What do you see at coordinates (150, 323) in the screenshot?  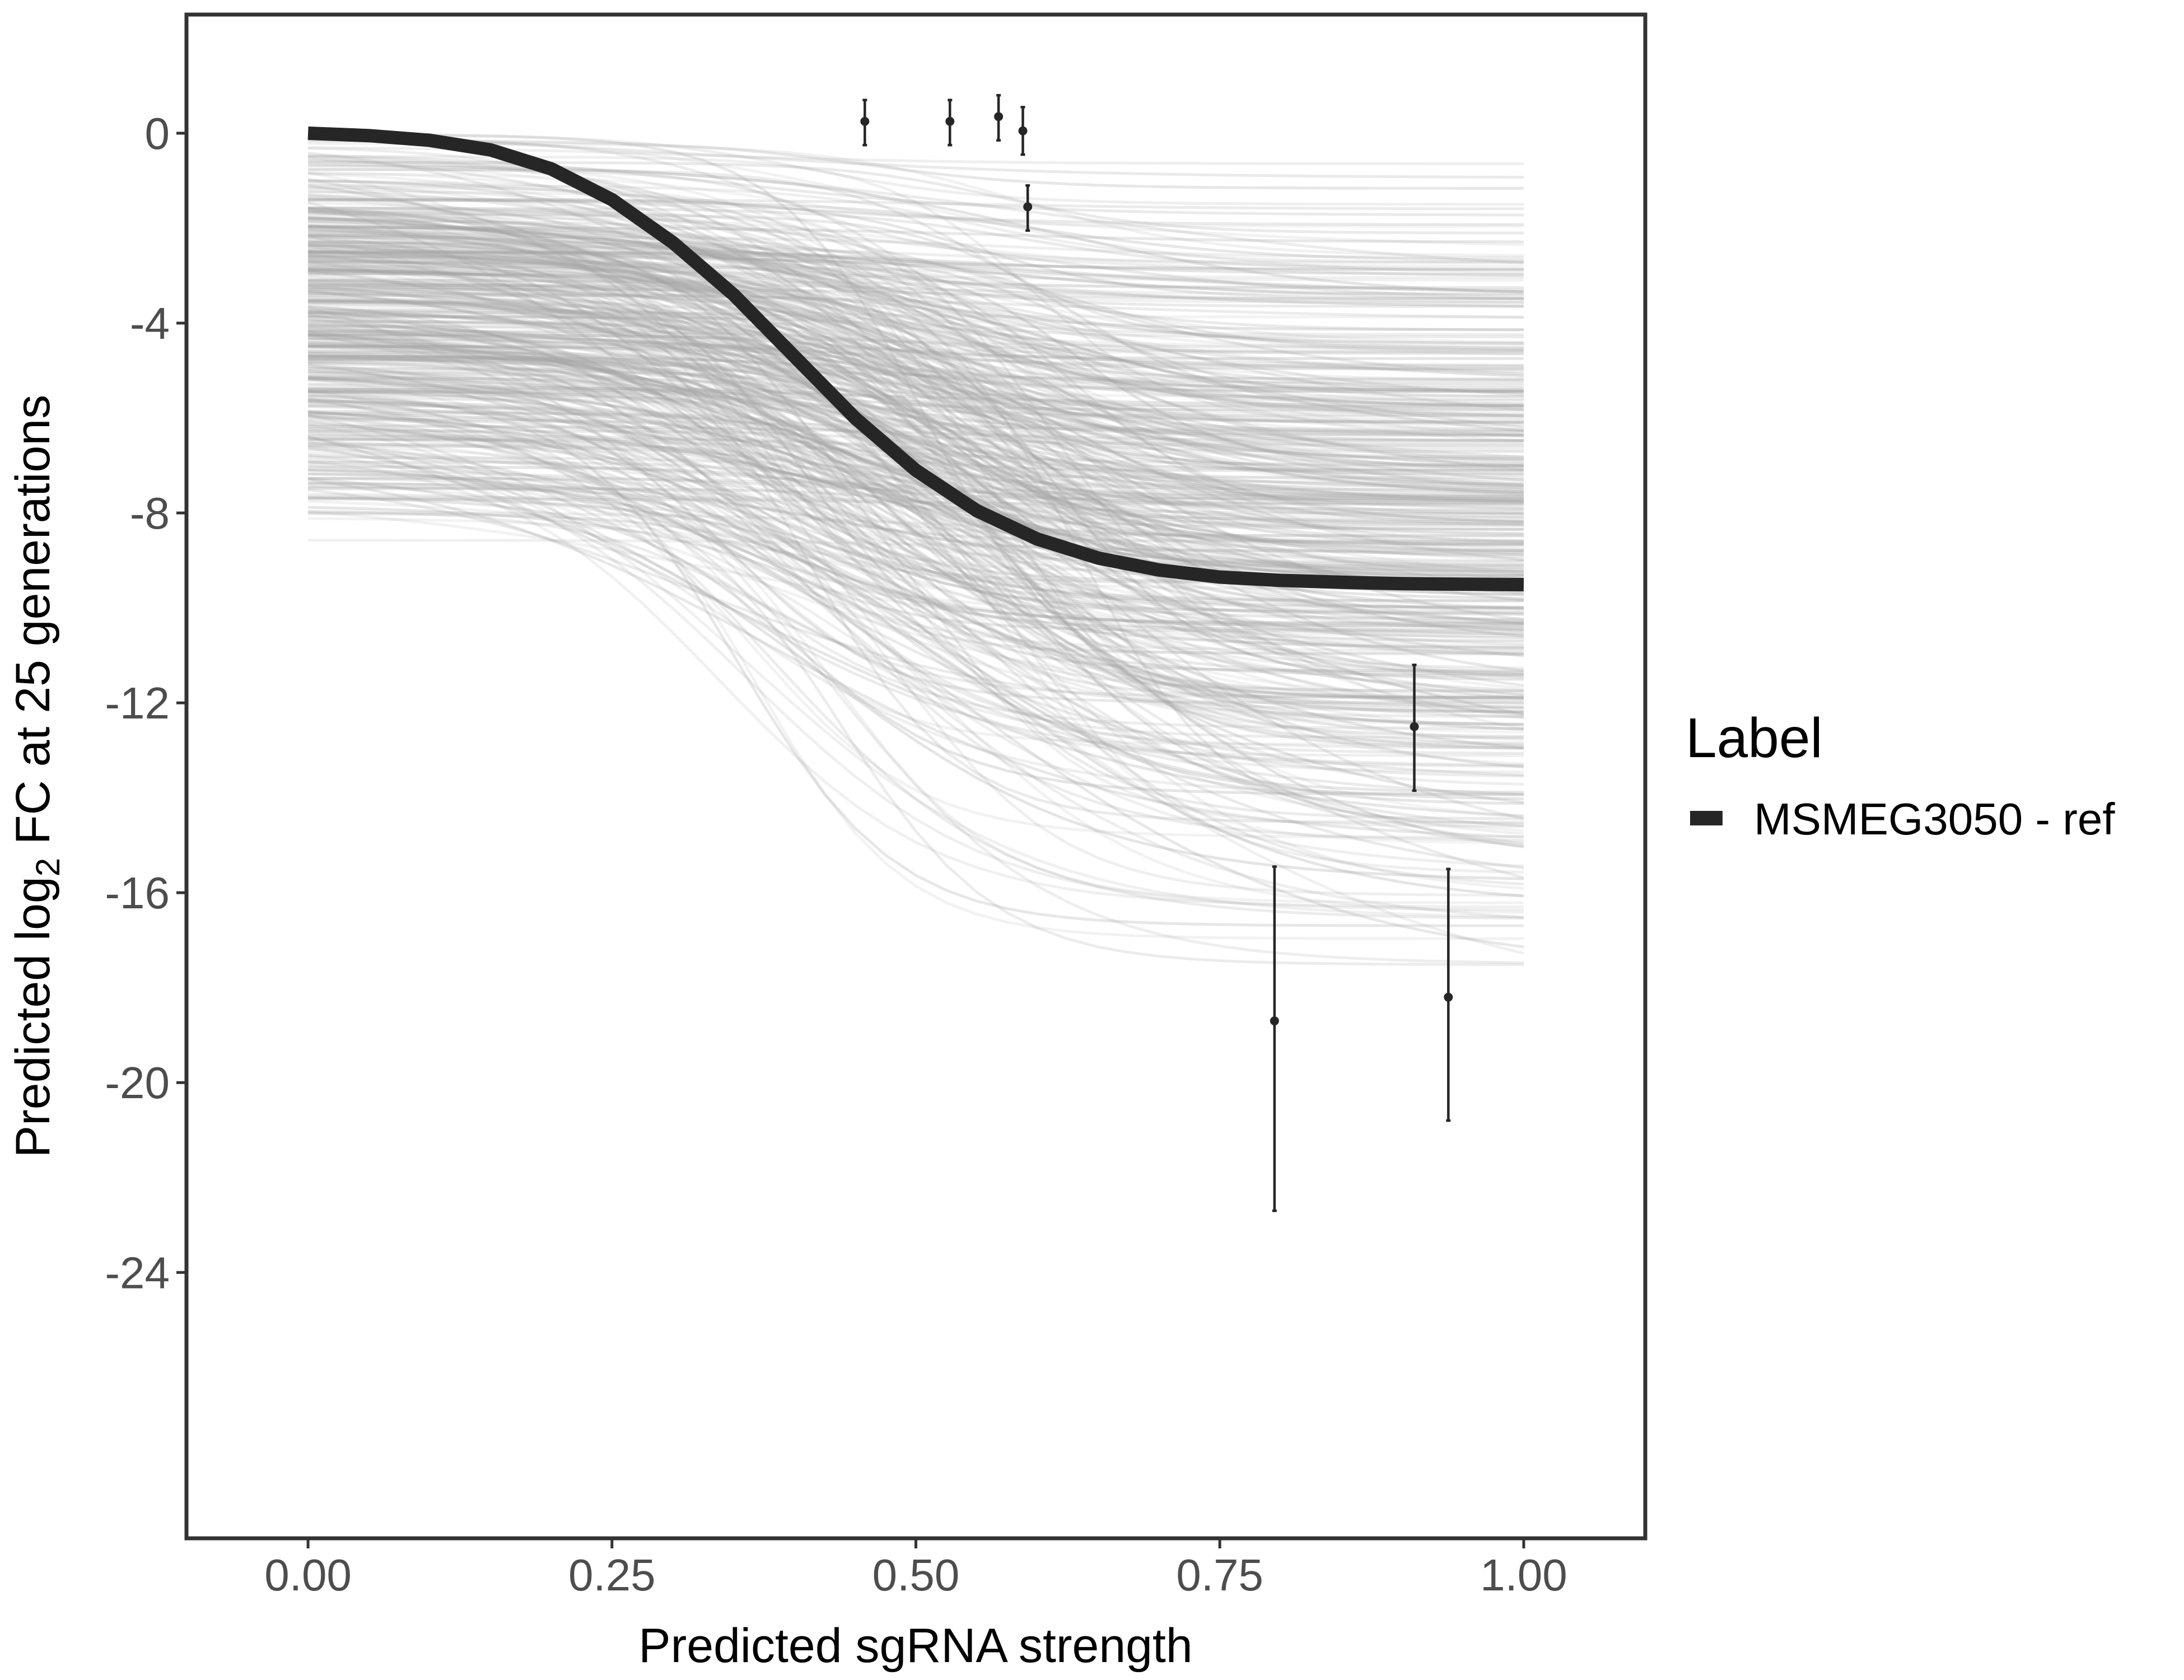 I see `y-tick-label: -4` at bounding box center [150, 323].